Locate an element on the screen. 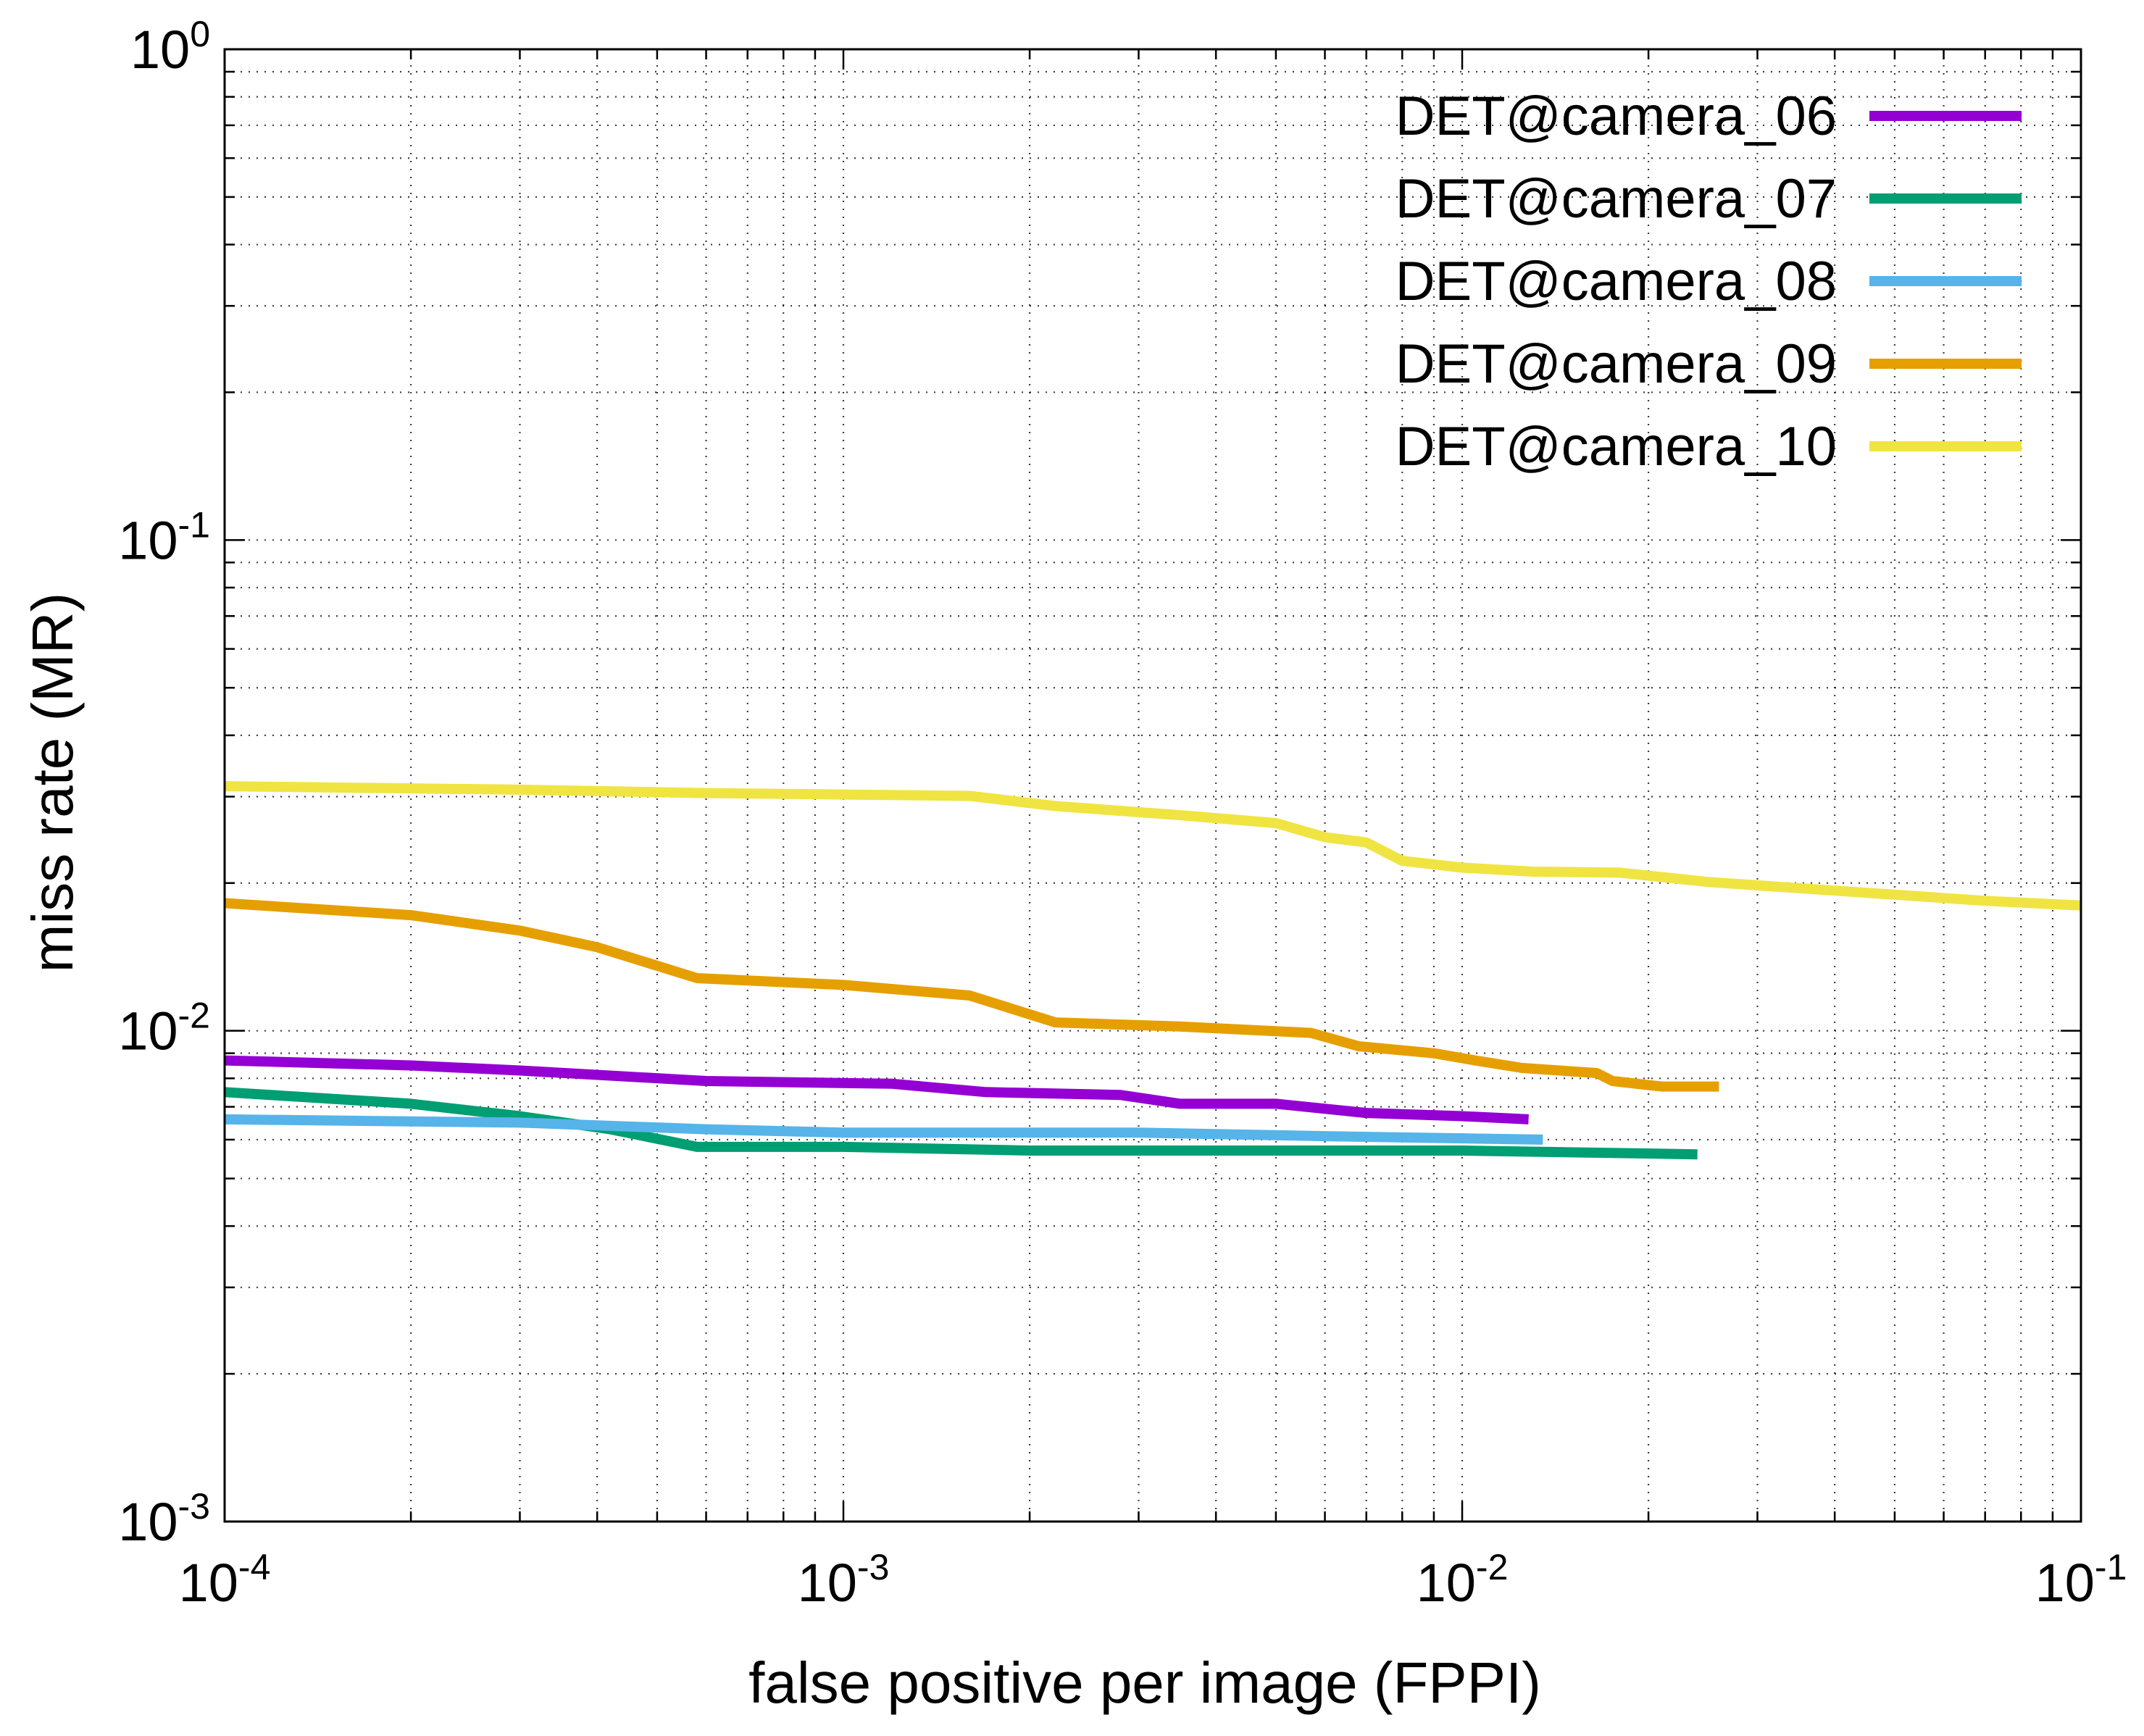 The image size is (2144, 1736). y-axis-title: miss rate (MR) is located at coordinates (52, 783).